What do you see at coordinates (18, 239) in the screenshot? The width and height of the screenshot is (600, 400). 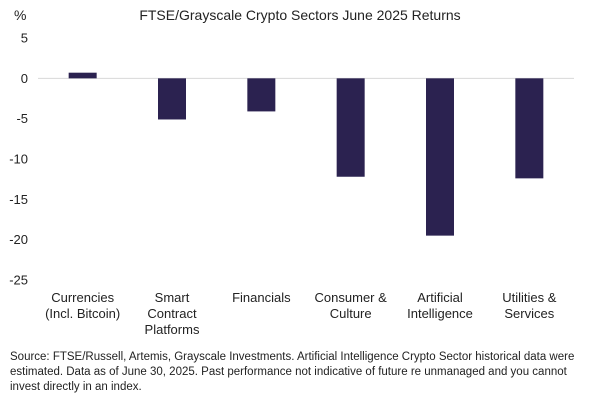 I see `y-tick-label: -20` at bounding box center [18, 239].